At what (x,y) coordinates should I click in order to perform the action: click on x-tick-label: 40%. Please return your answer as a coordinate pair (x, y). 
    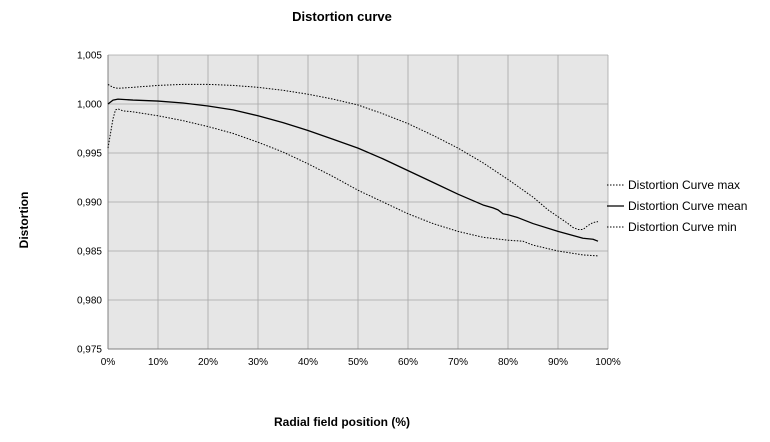
    Looking at the image, I should click on (308, 362).